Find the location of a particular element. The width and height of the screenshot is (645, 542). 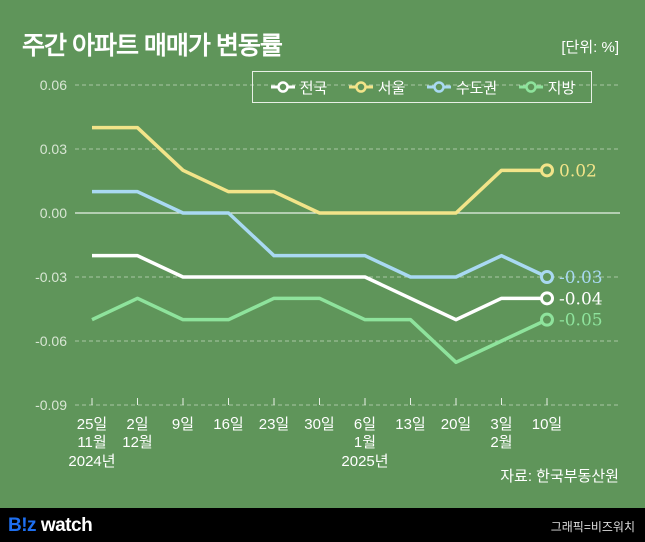

legend-item-capital: 수도권 is located at coordinates (461, 87).